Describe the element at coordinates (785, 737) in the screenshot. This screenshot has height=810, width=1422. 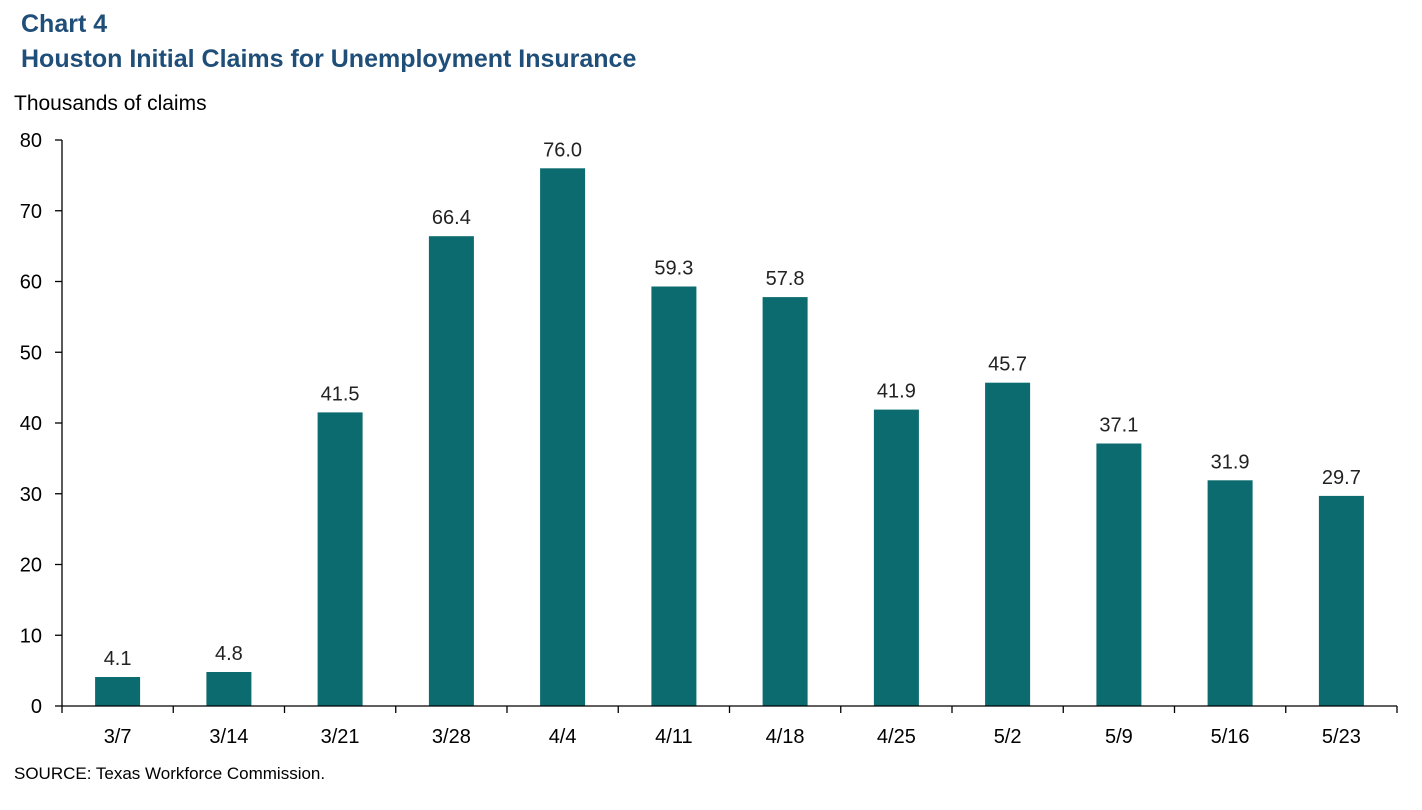
I see `x-tick-label: 4/18` at that location.